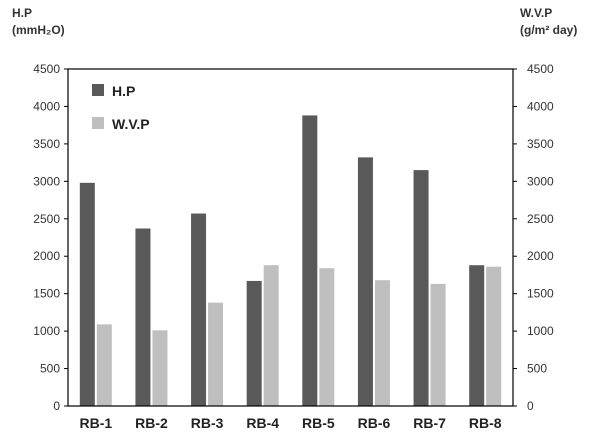 This screenshot has height=440, width=600. I want to click on right-tick-label: 3500, so click(540, 144).